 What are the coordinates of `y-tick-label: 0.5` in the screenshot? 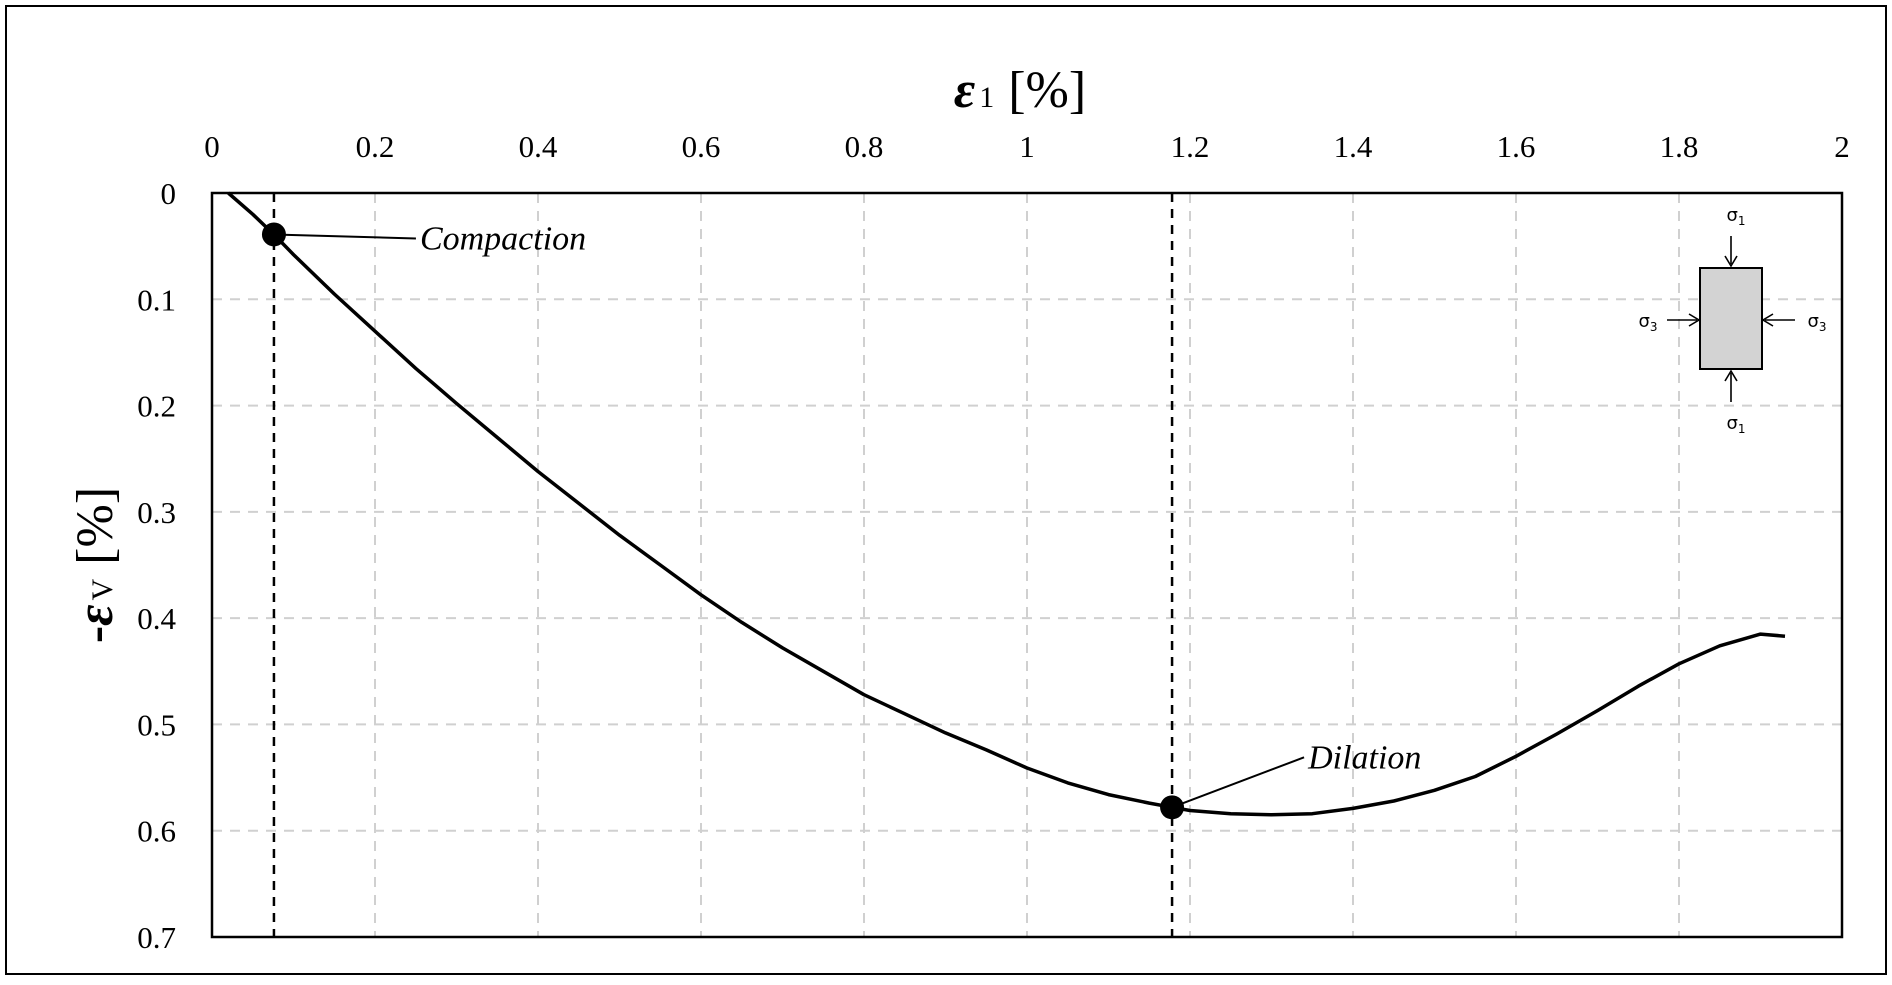 It's located at (156, 724).